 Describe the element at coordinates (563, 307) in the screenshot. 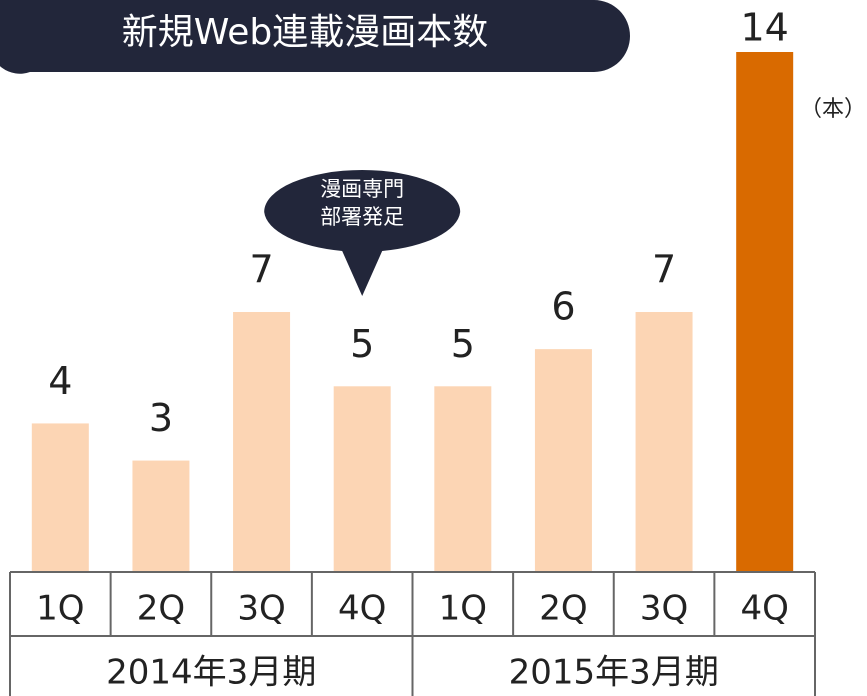

I see `value-label: 6` at that location.